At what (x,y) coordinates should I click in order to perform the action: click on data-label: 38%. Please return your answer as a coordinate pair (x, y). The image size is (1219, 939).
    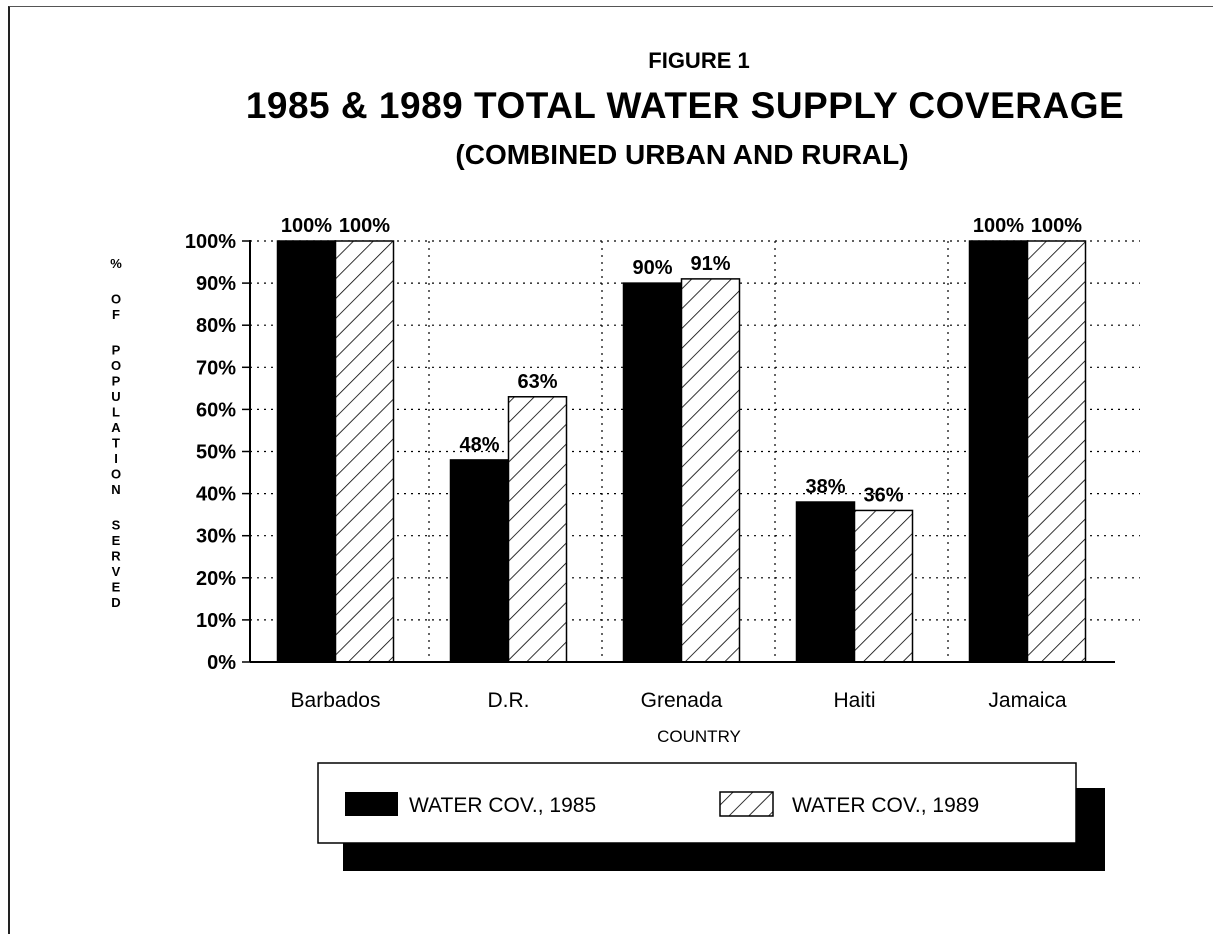
    Looking at the image, I should click on (825, 487).